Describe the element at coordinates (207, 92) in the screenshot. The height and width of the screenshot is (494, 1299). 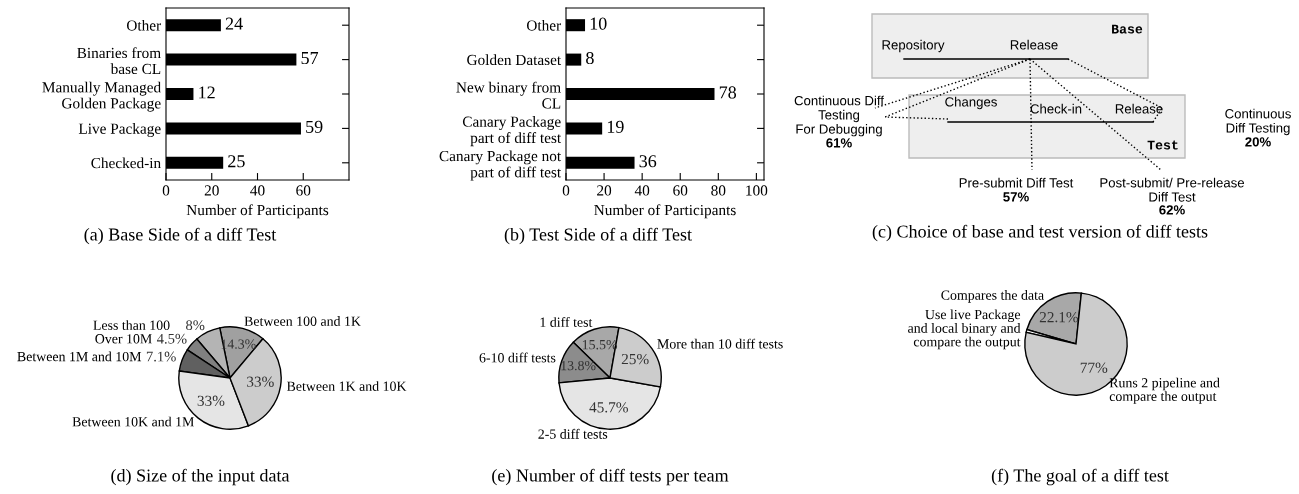
I see `data-label: 12` at that location.